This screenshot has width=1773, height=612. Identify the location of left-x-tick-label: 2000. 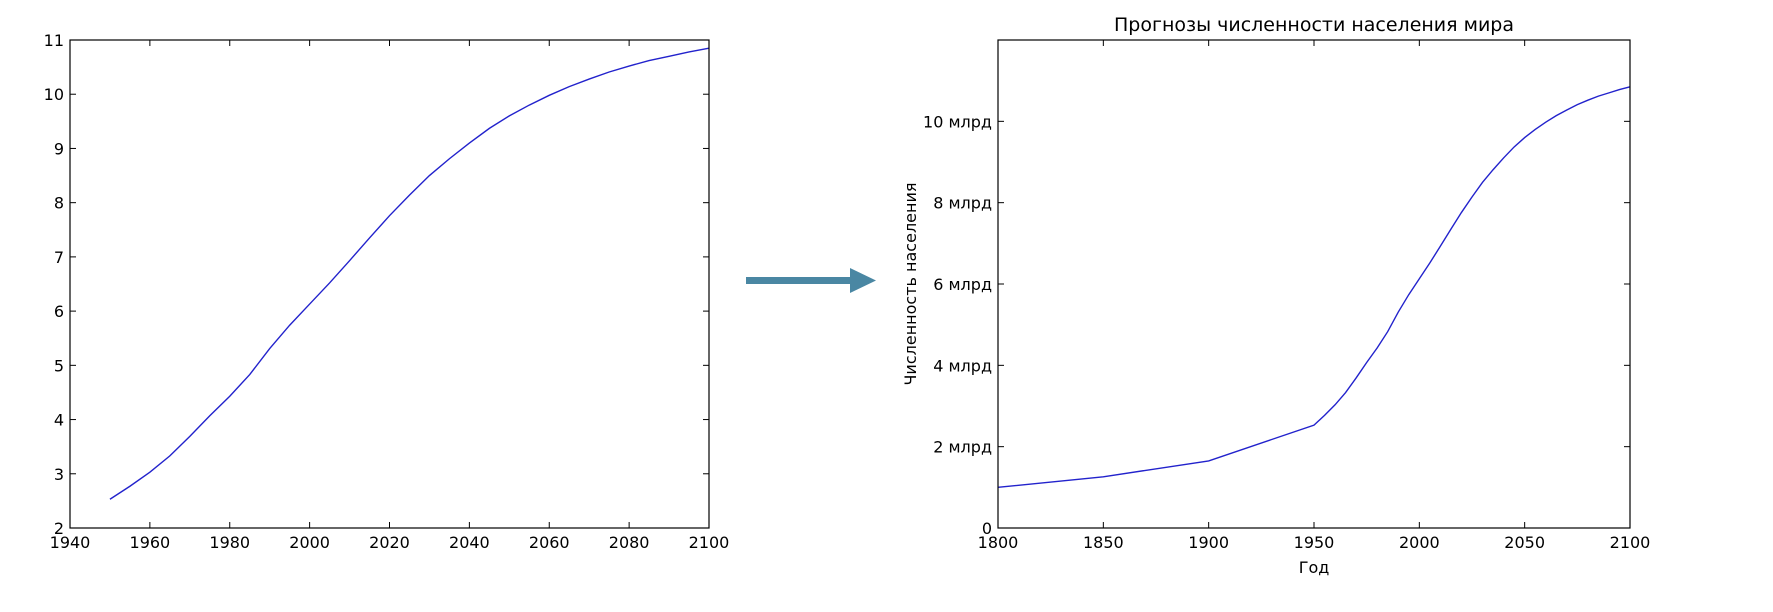
(309, 542).